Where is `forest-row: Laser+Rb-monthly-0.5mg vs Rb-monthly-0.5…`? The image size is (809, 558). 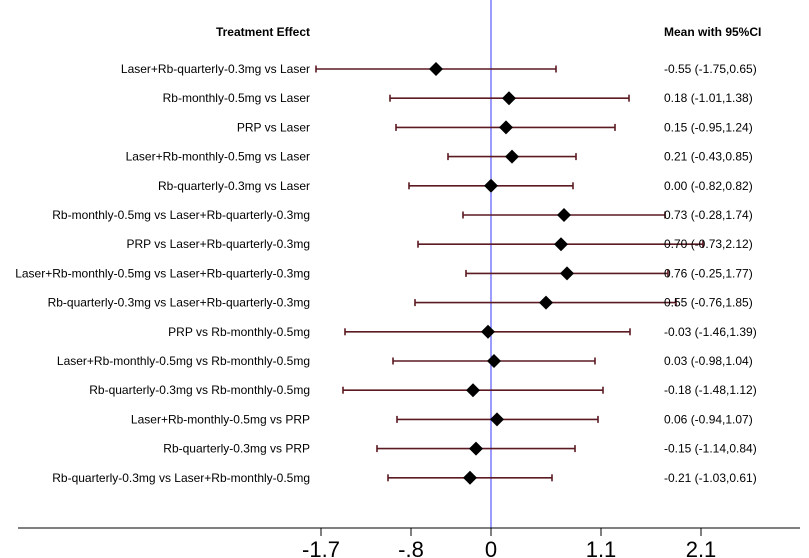 forest-row: Laser+Rb-monthly-0.5mg vs Rb-monthly-0.5… is located at coordinates (405, 361).